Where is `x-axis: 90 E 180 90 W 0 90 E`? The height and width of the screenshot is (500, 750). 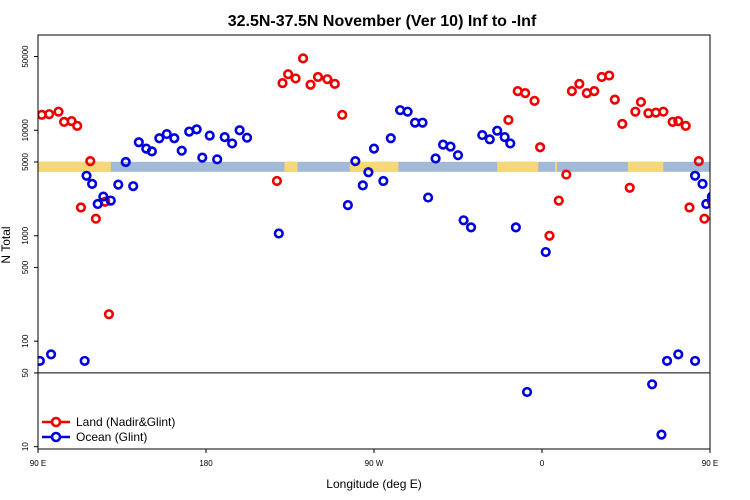 x-axis: 90 E 180 90 W 0 90 E is located at coordinates (374, 458).